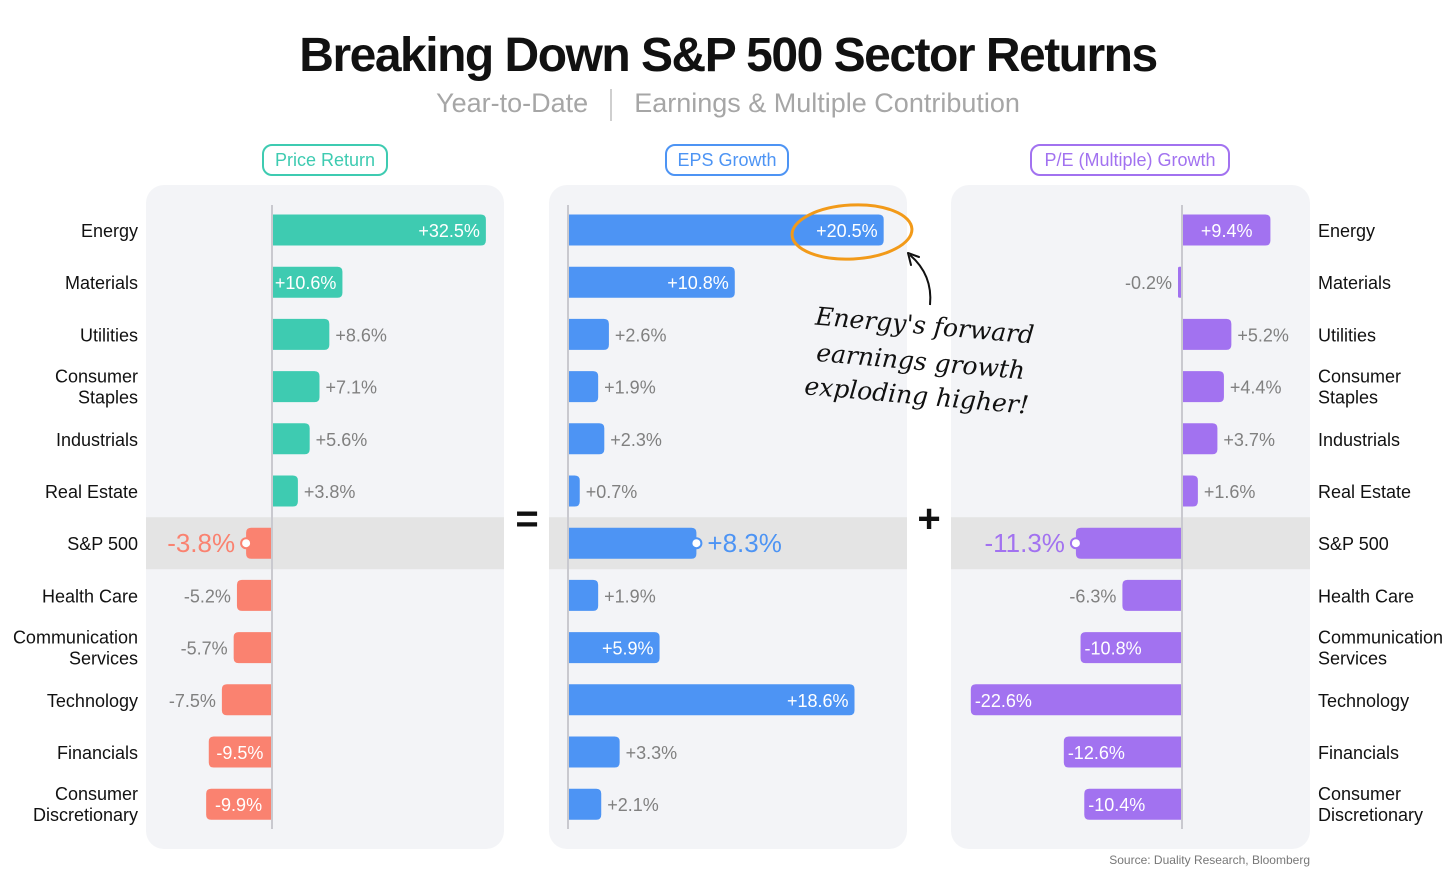  What do you see at coordinates (630, 596) in the screenshot?
I see `data-label-eps-growth-health-care: +1.9%` at bounding box center [630, 596].